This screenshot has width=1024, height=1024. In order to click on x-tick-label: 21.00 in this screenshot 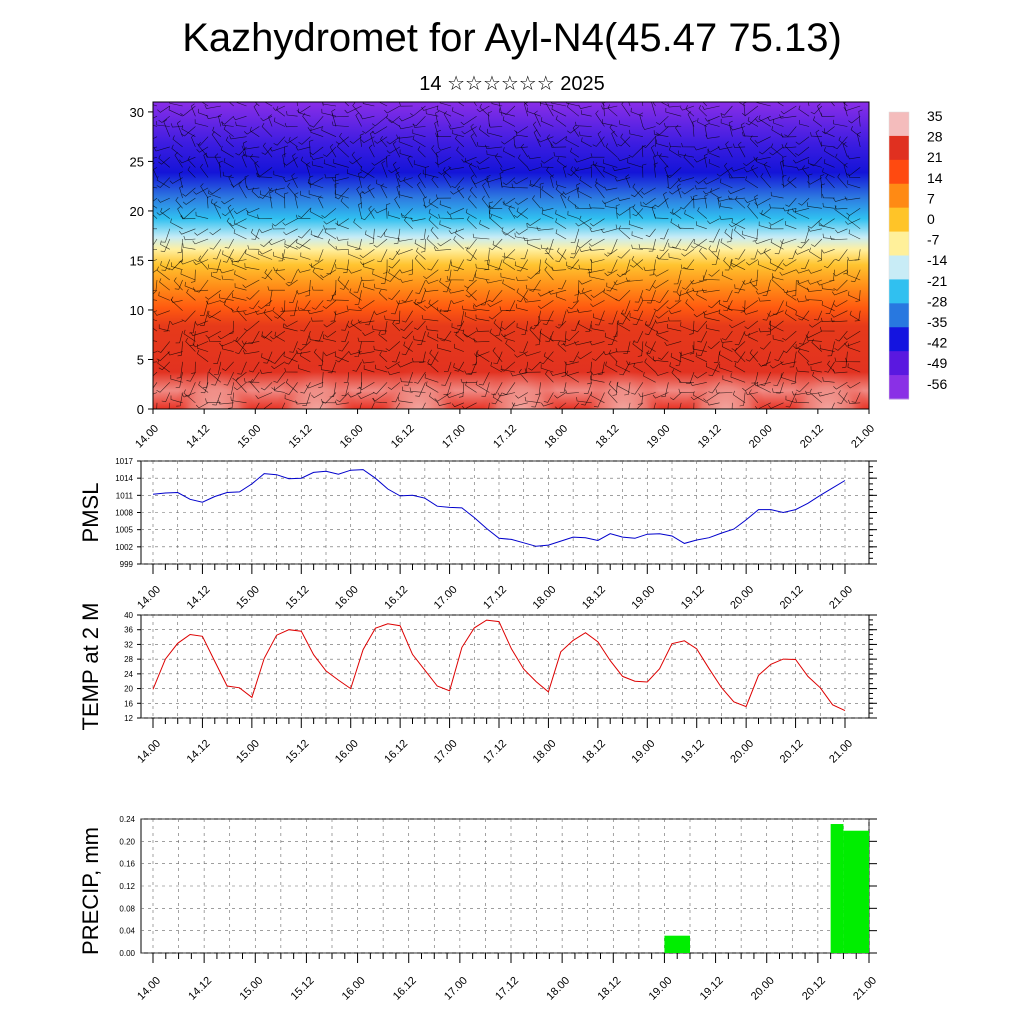, I will do `click(841, 598)`.